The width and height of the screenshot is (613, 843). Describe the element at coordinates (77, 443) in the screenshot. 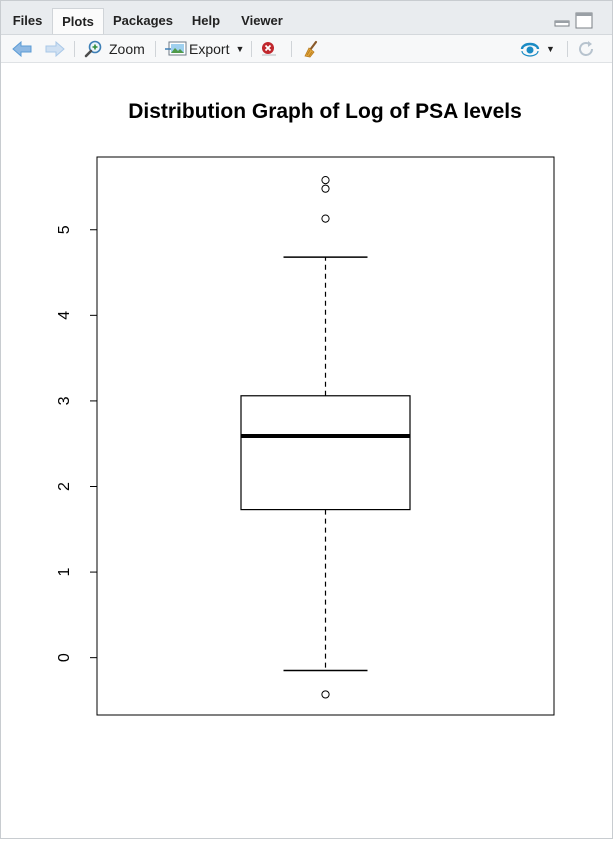

I see `y-axis: 0 1 2 3 4 5` at that location.